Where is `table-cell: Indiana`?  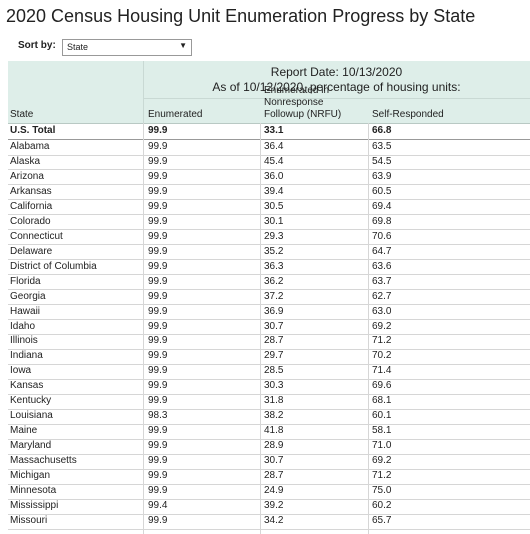 table-cell: Indiana is located at coordinates (26, 356).